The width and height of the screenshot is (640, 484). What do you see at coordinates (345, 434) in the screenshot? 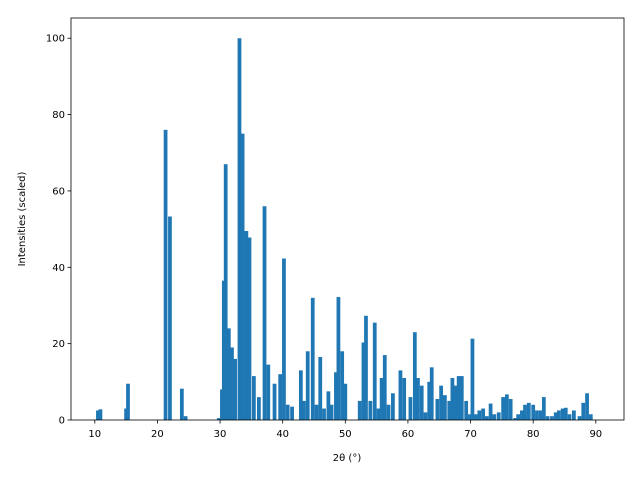
I see `x-tick-label: 50` at bounding box center [345, 434].